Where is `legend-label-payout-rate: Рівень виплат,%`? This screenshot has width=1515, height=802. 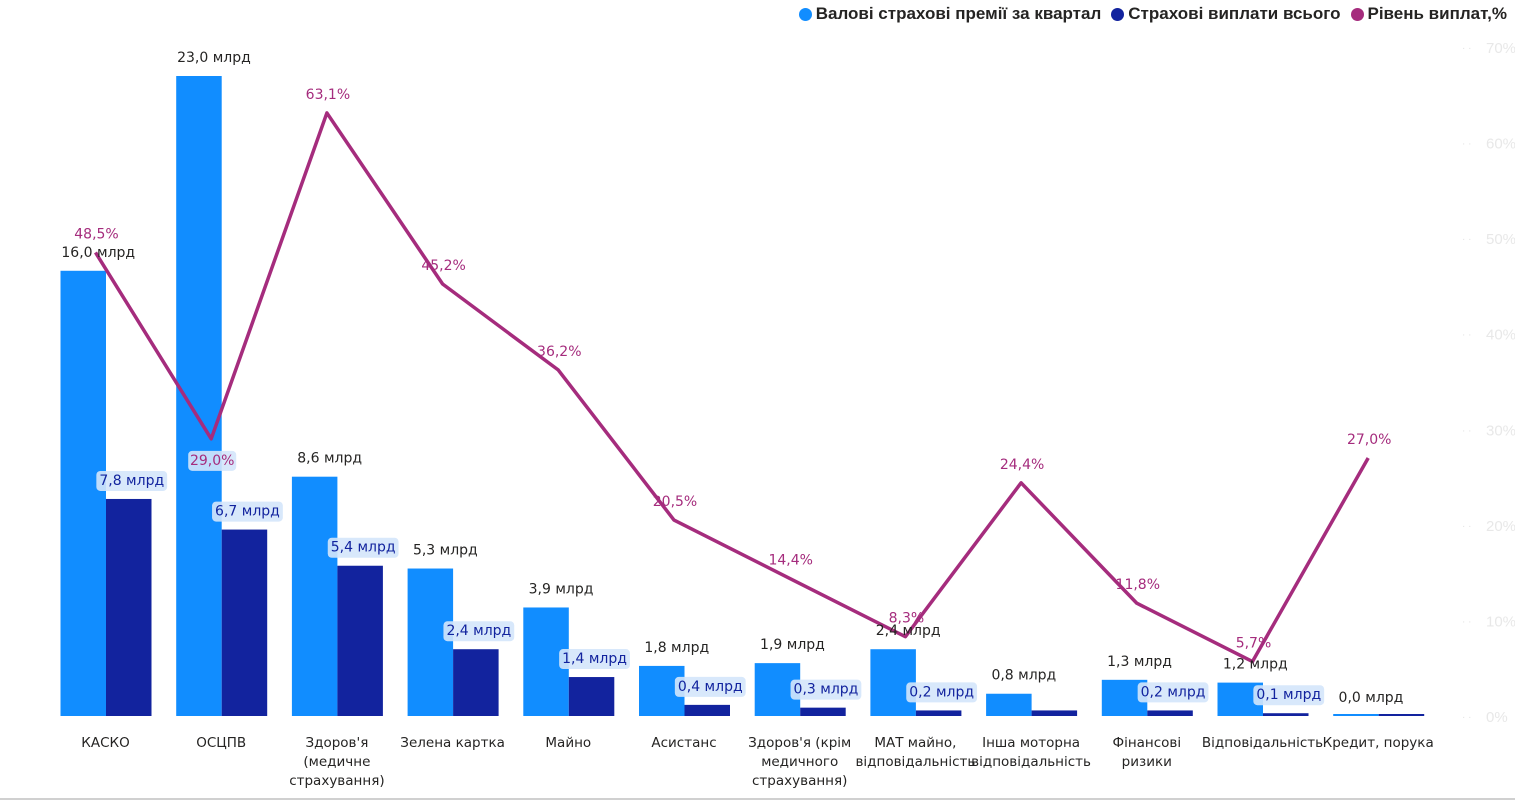
legend-label-payout-rate: Рівень виплат,% is located at coordinates (1437, 13).